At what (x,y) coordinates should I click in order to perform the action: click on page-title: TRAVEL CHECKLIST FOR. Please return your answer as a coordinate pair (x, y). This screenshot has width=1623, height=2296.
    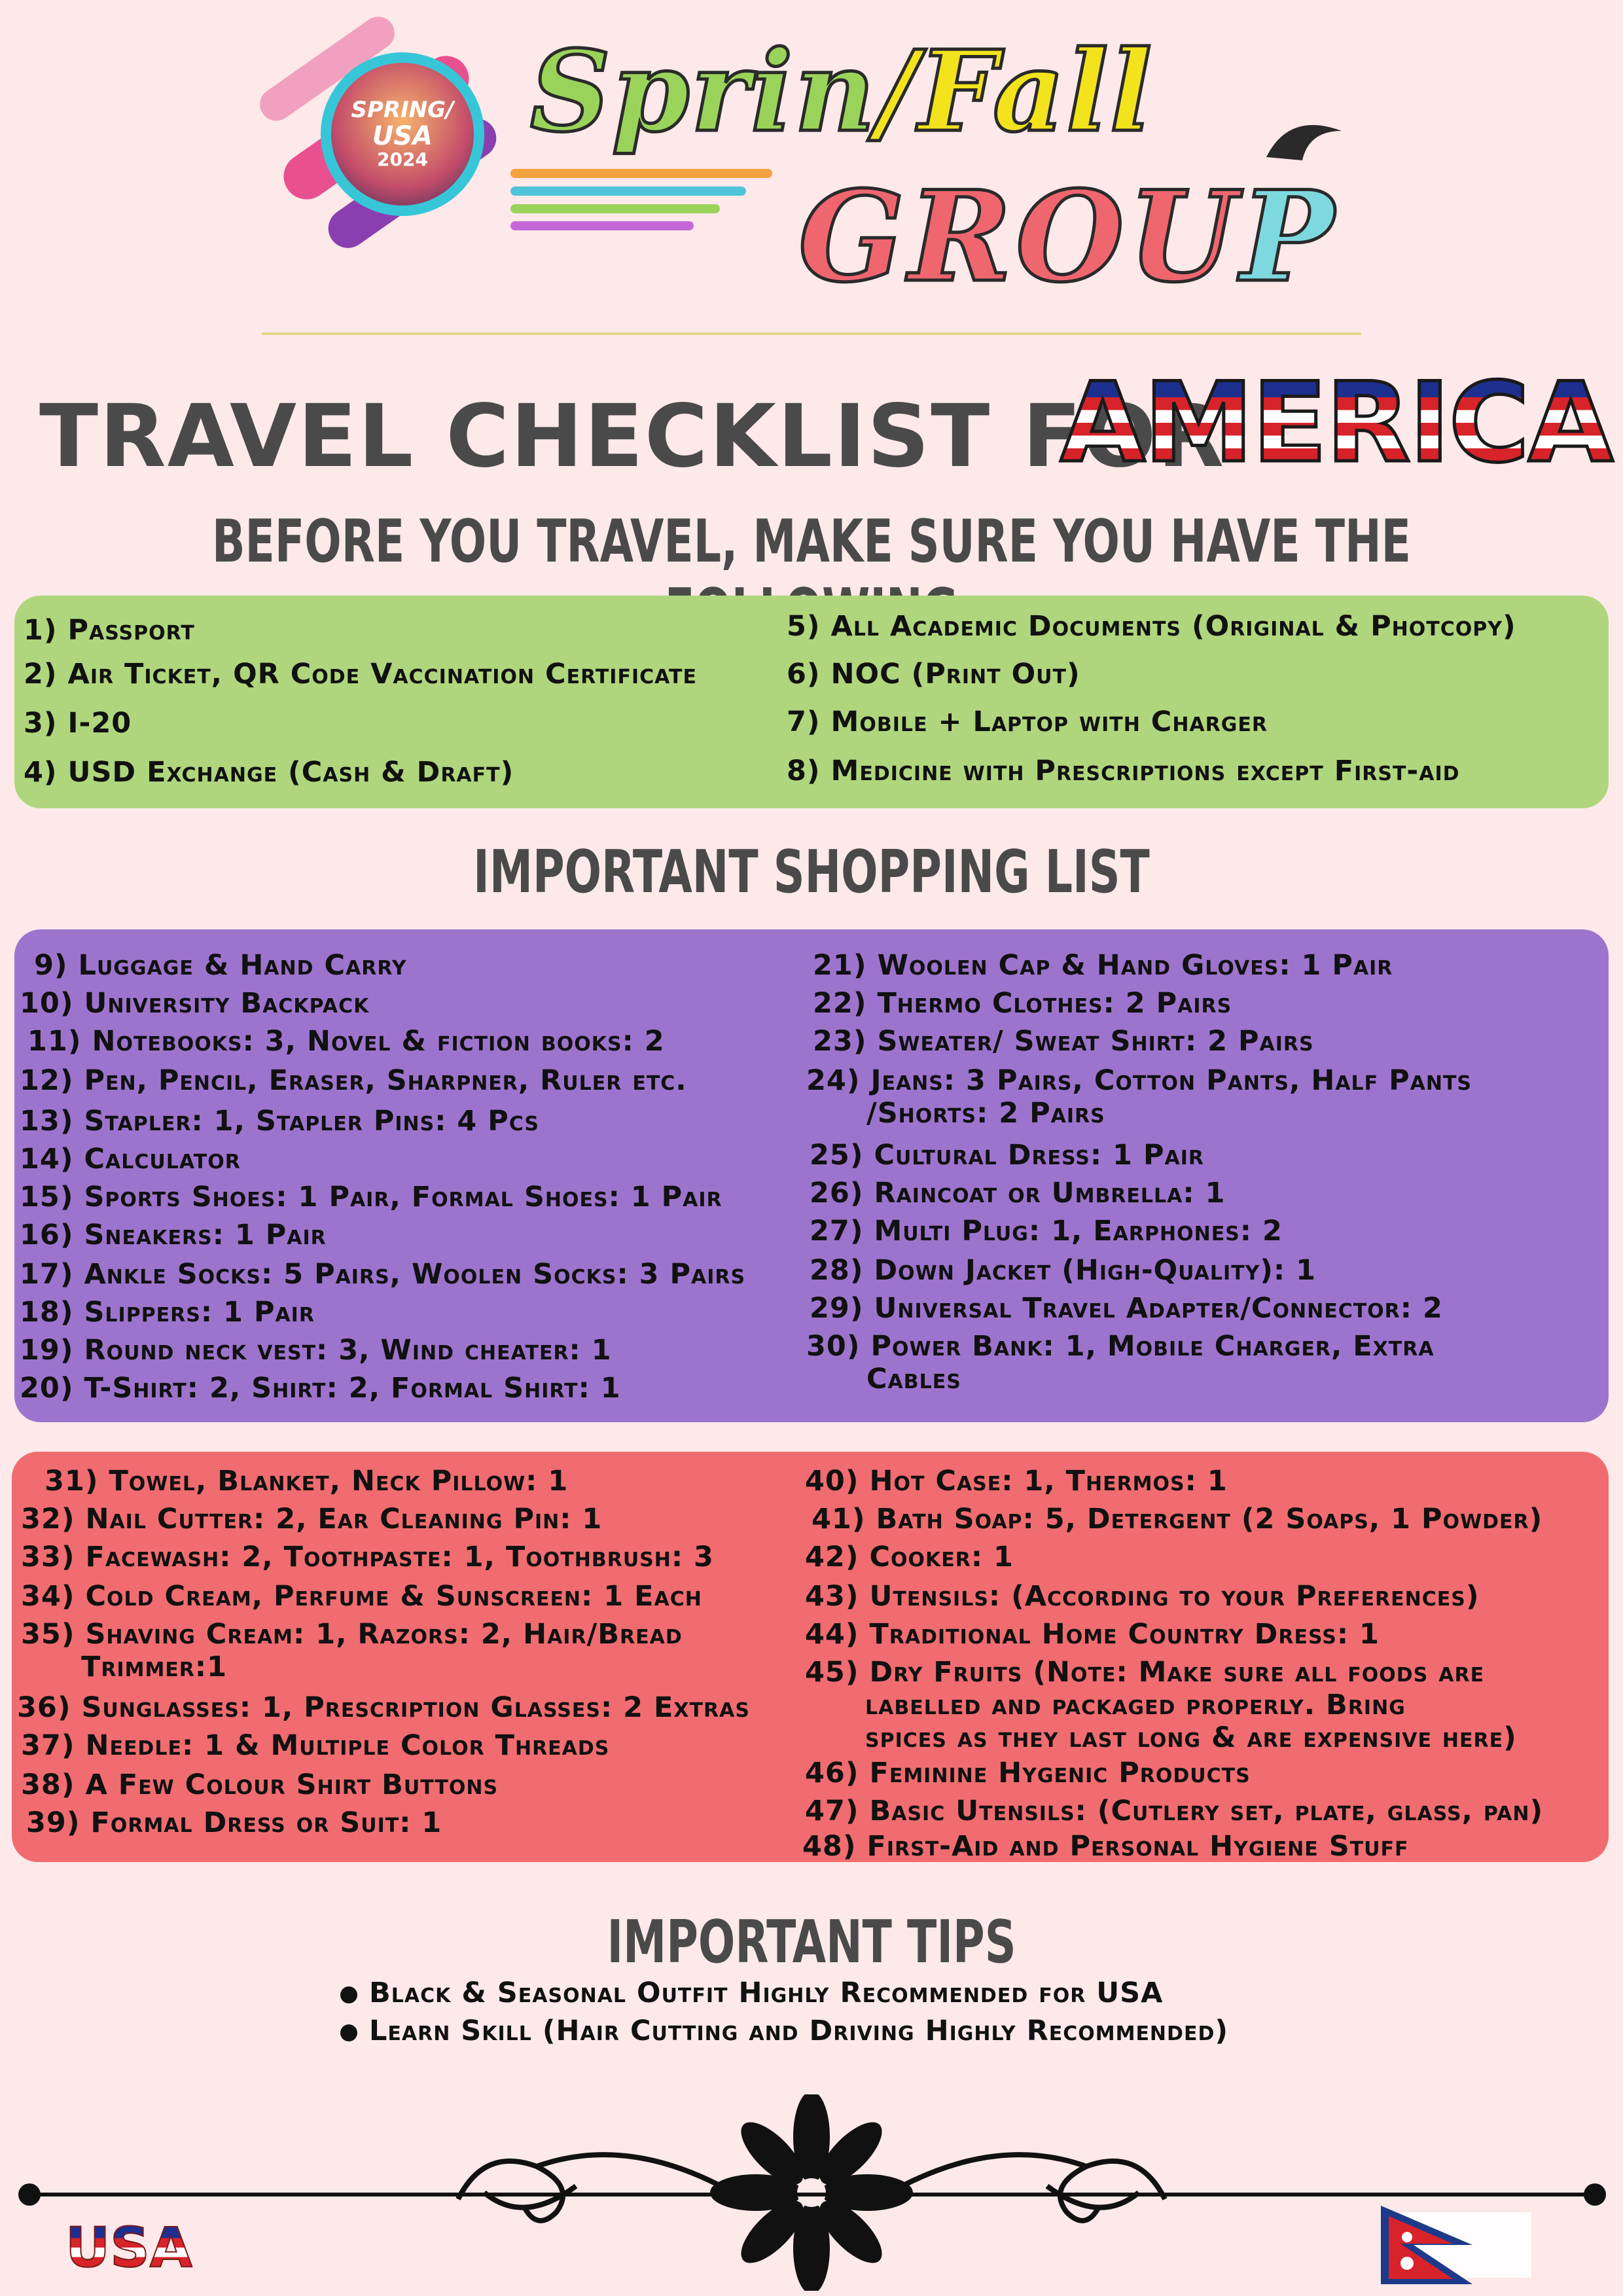
    Looking at the image, I should click on (632, 436).